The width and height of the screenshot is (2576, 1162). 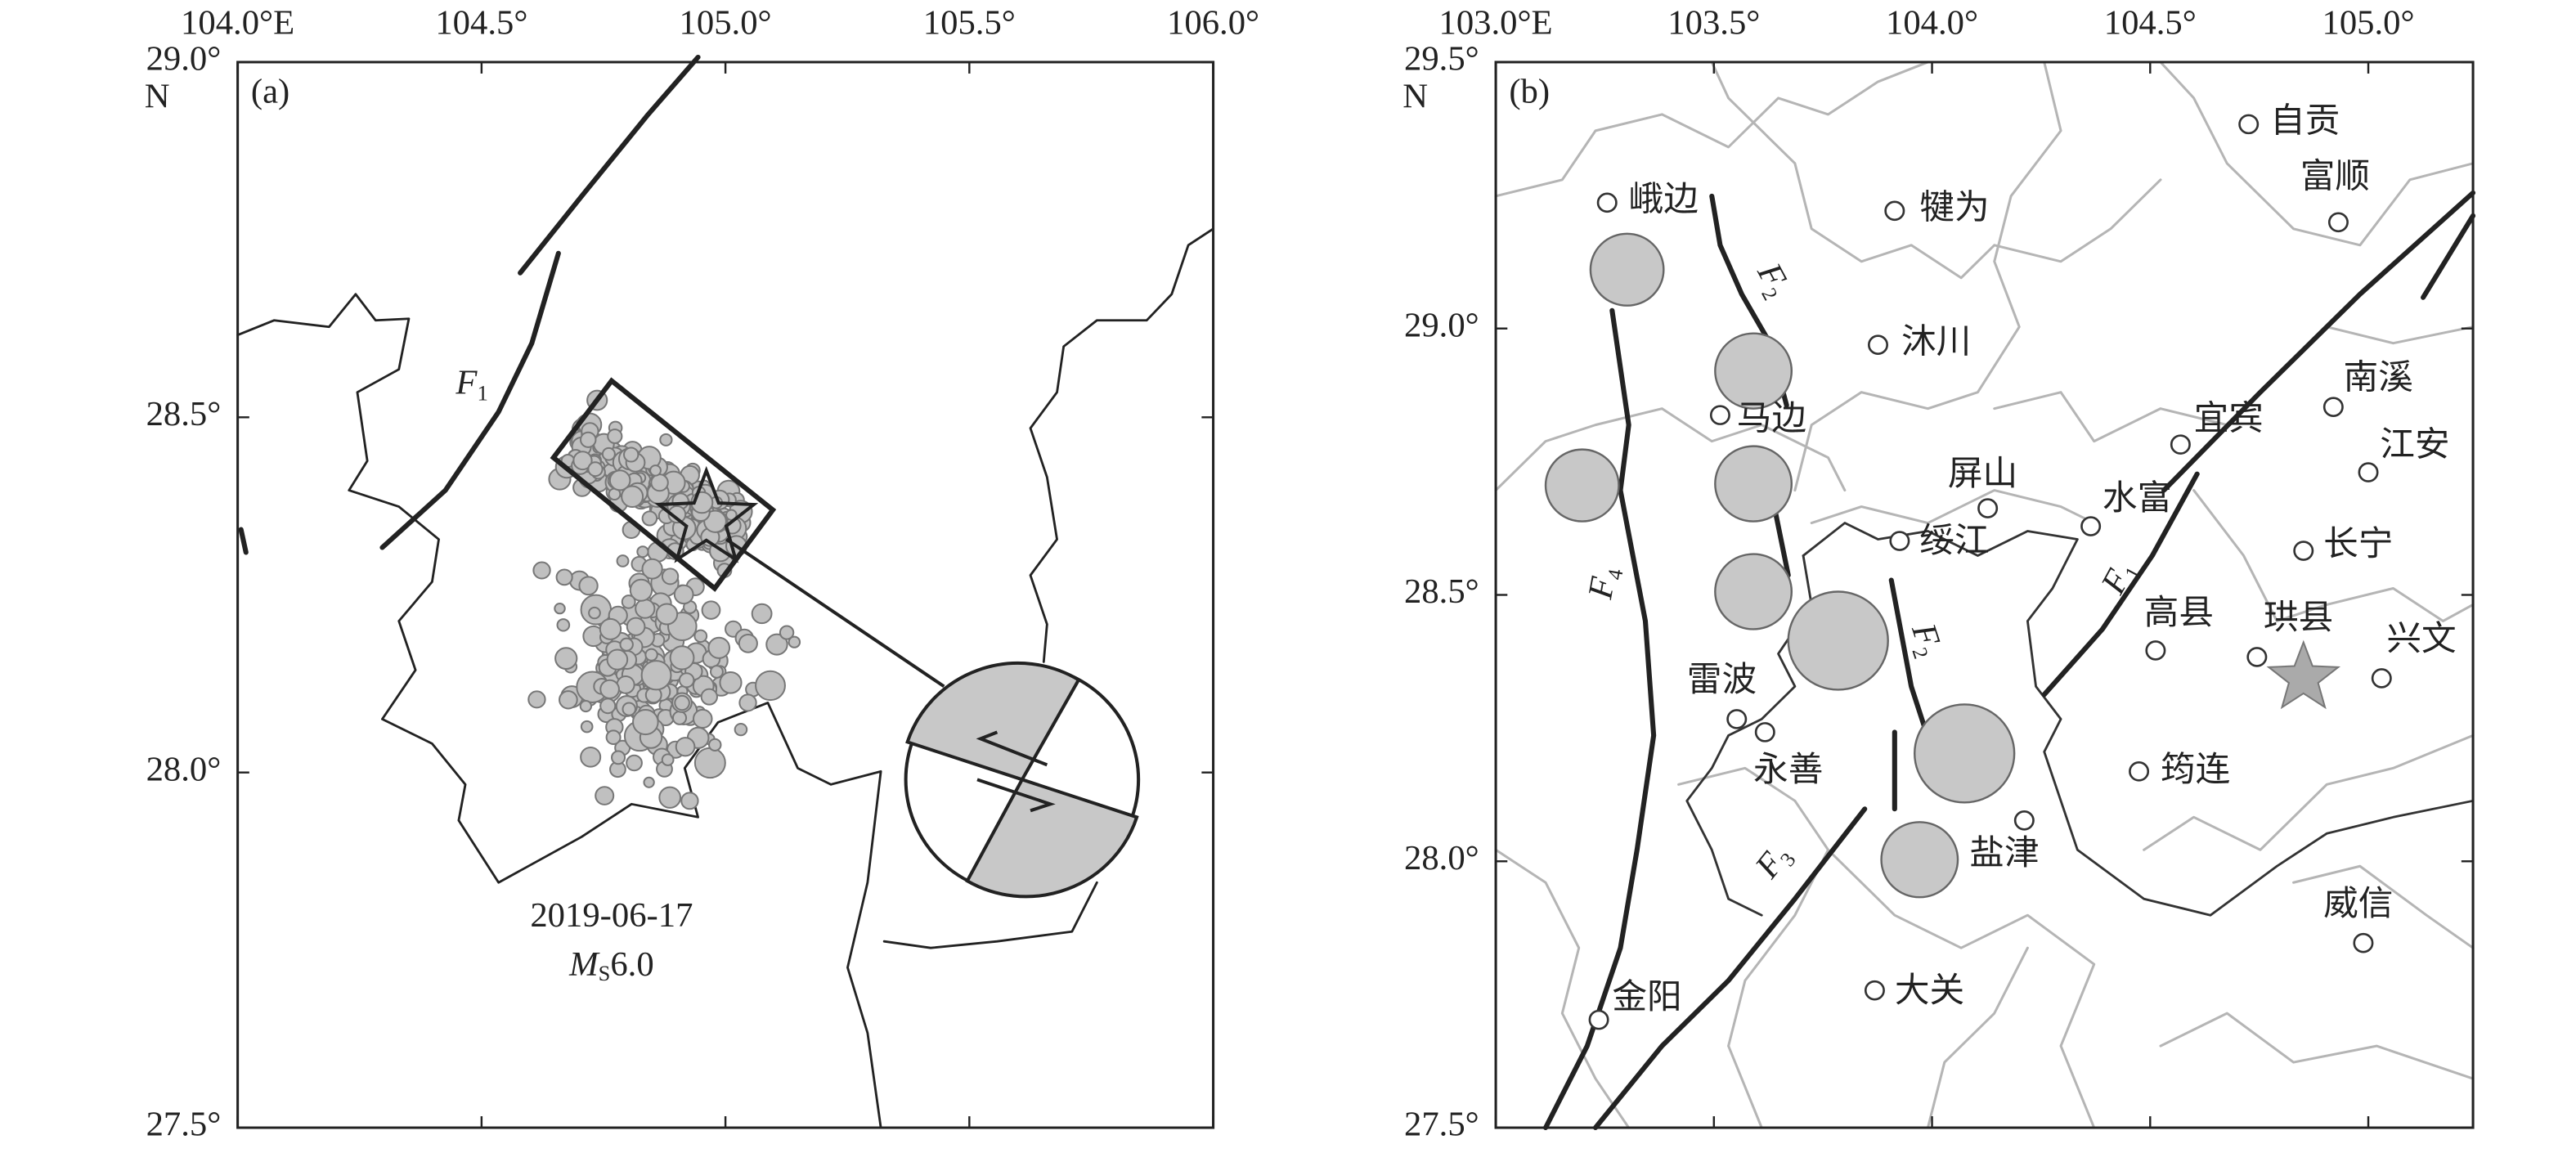 I want to click on city-label: 犍为, so click(x=1954, y=208).